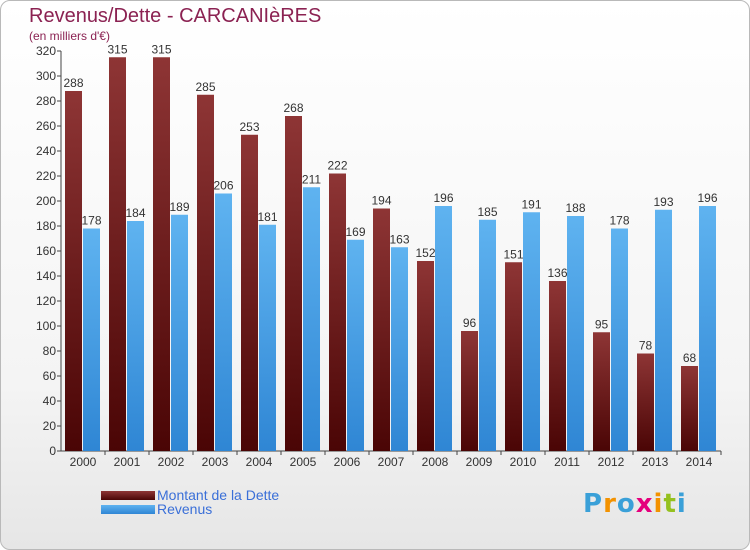  What do you see at coordinates (311, 179) in the screenshot?
I see `data-label-revenus: 211` at bounding box center [311, 179].